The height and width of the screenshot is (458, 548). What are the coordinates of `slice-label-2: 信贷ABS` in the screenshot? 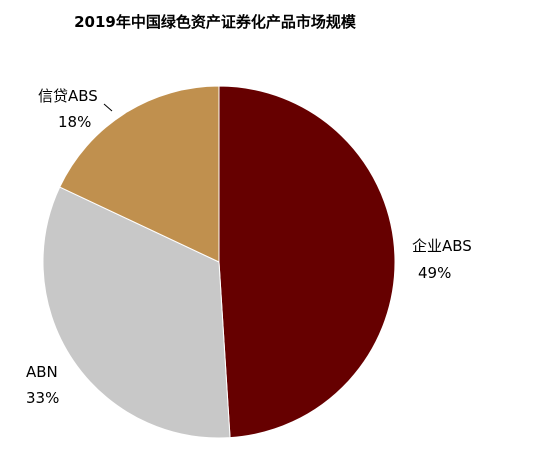 It's located at (68, 96).